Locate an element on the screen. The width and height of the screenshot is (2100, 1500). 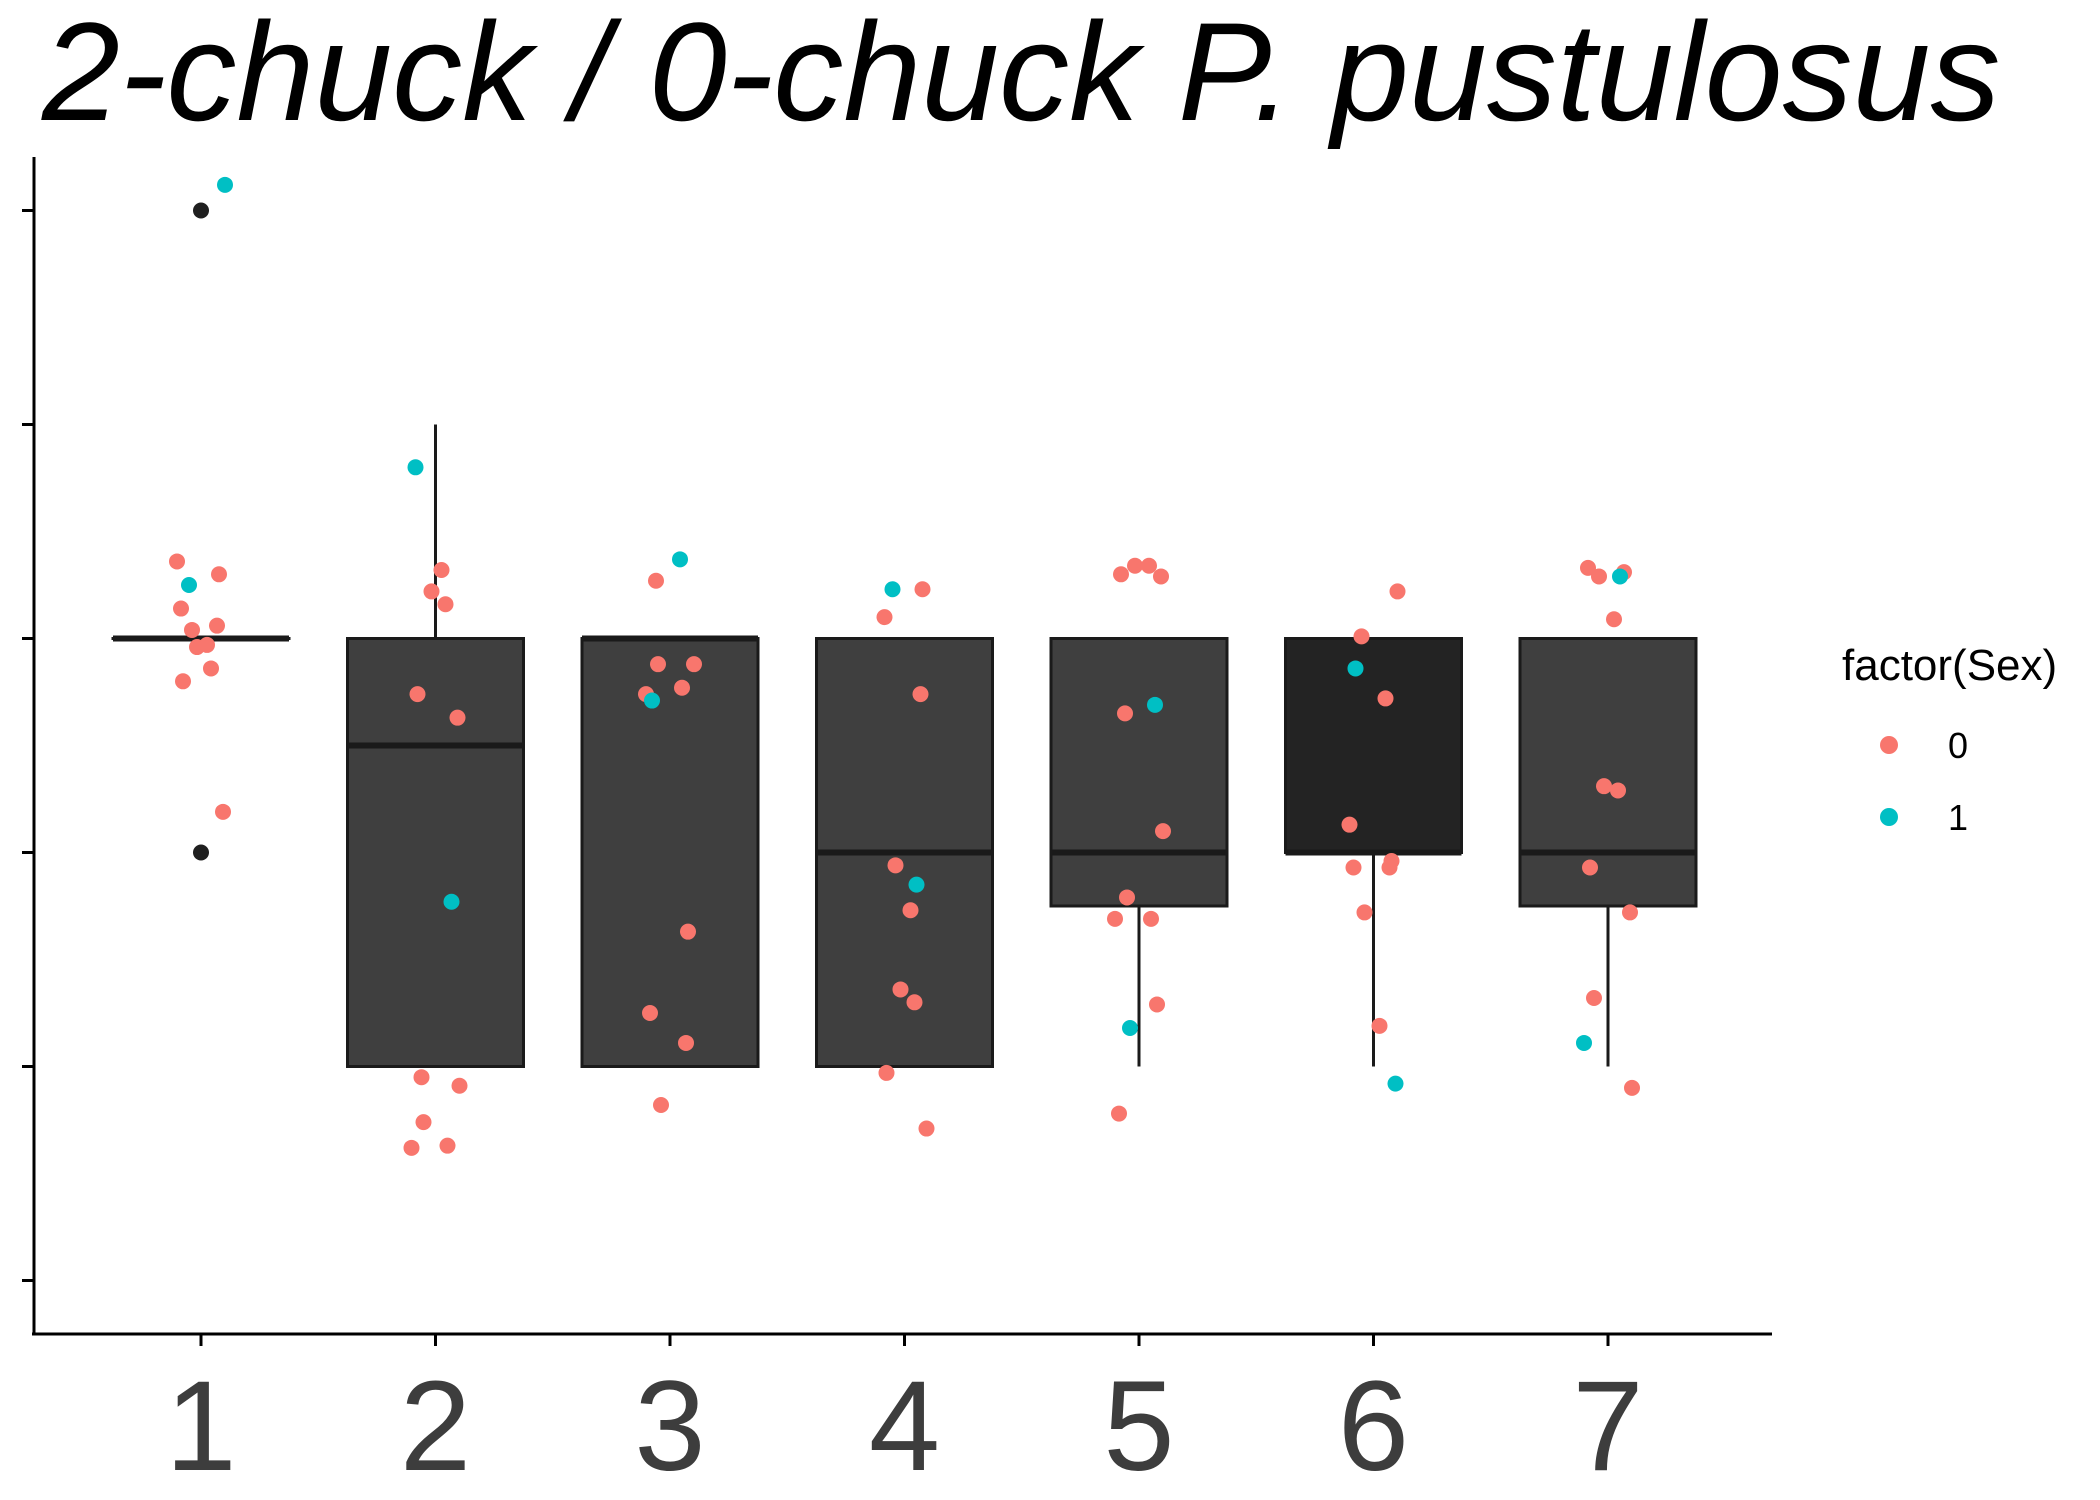
y-ticks is located at coordinates (28, 745).